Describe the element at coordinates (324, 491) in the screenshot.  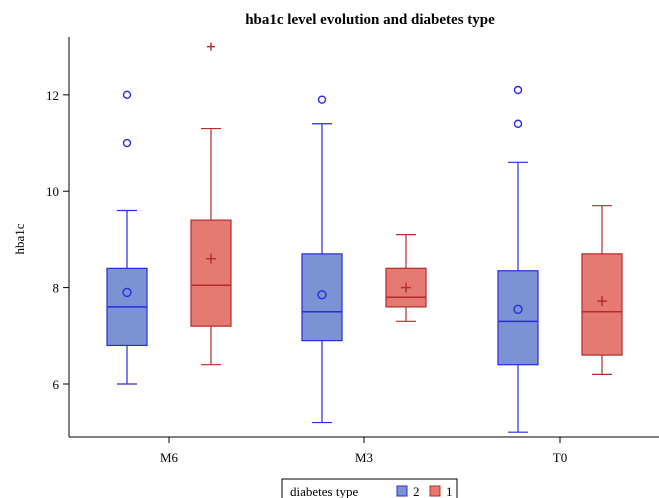
I see `legend-title: diabetes type` at that location.